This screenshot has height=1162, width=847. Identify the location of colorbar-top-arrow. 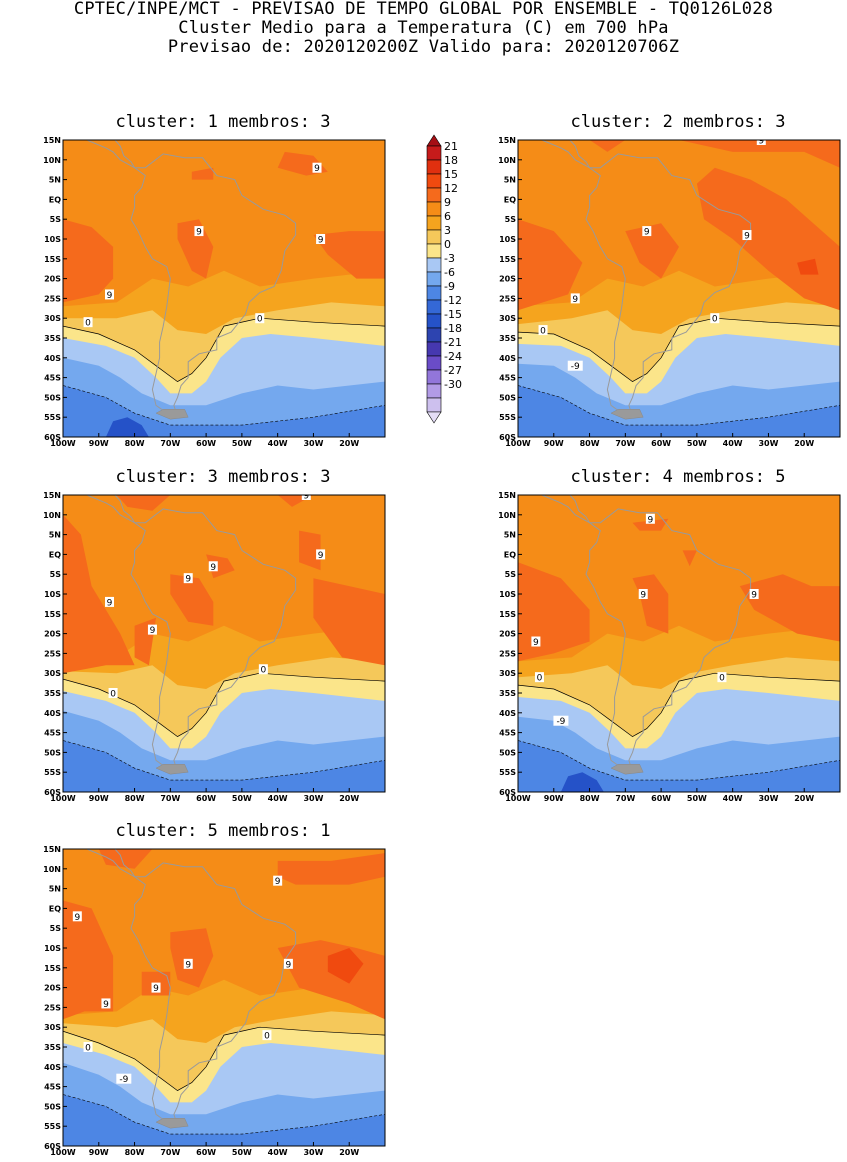
(434, 140).